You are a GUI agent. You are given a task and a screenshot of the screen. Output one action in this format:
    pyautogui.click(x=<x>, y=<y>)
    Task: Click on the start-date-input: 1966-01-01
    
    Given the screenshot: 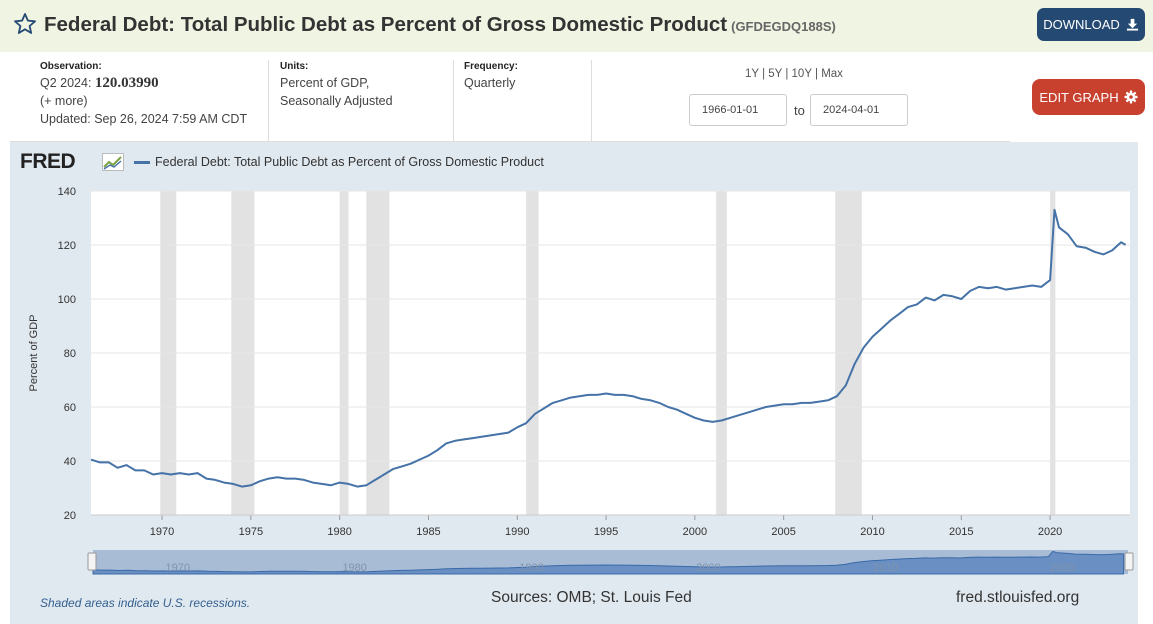 What is the action you would take?
    pyautogui.click(x=738, y=110)
    